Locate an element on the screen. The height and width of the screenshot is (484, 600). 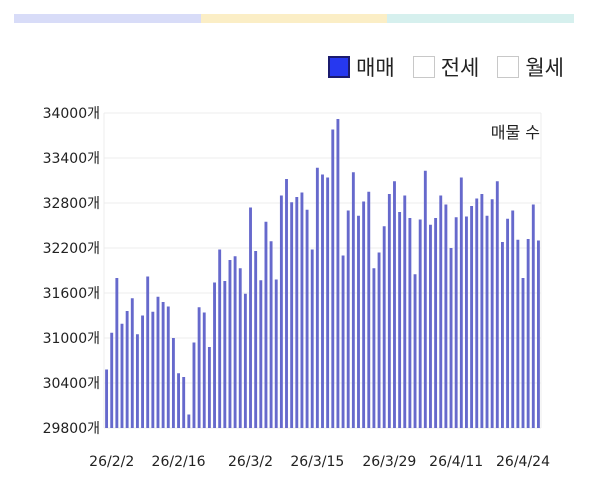
legend-label-jeonse: 전세 is located at coordinates (460, 68).